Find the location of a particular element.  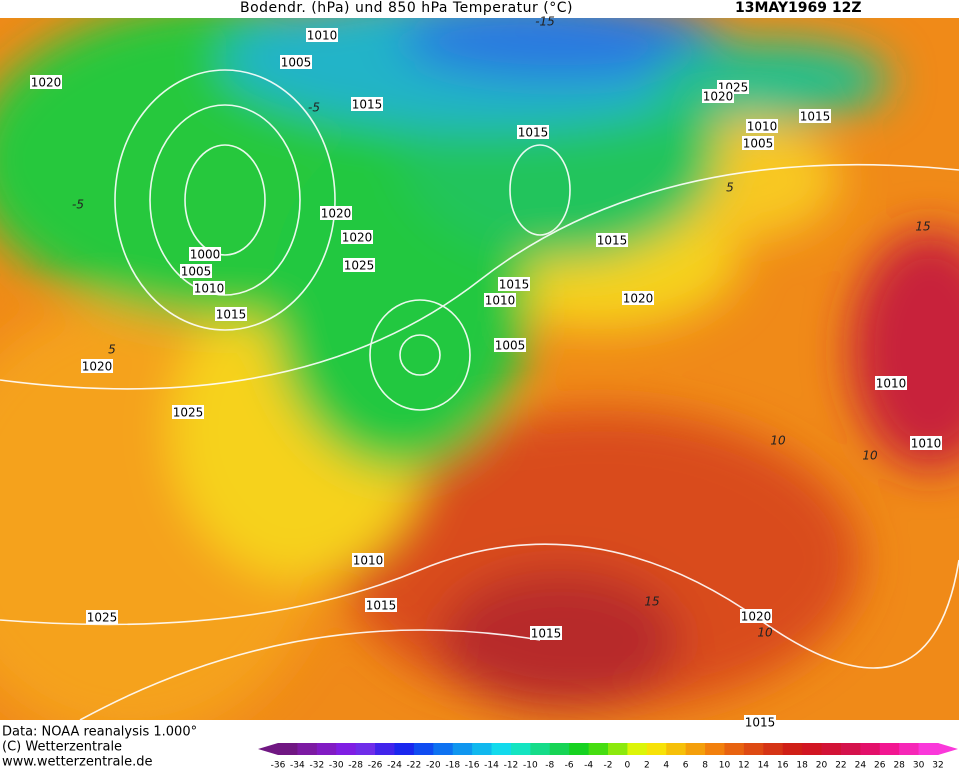

temperature-label: 5 is located at coordinates (112, 350).